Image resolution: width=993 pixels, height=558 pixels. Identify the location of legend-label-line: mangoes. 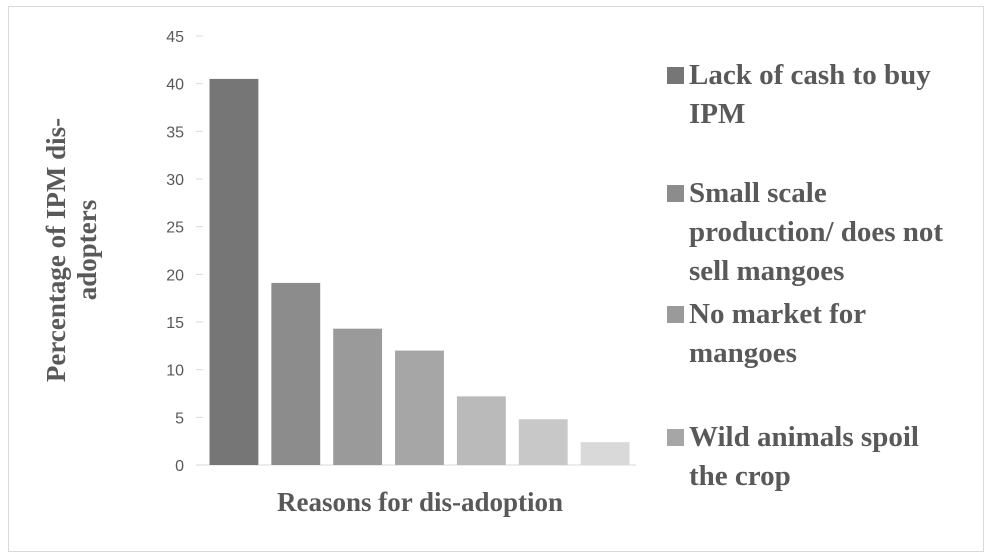
(743, 353).